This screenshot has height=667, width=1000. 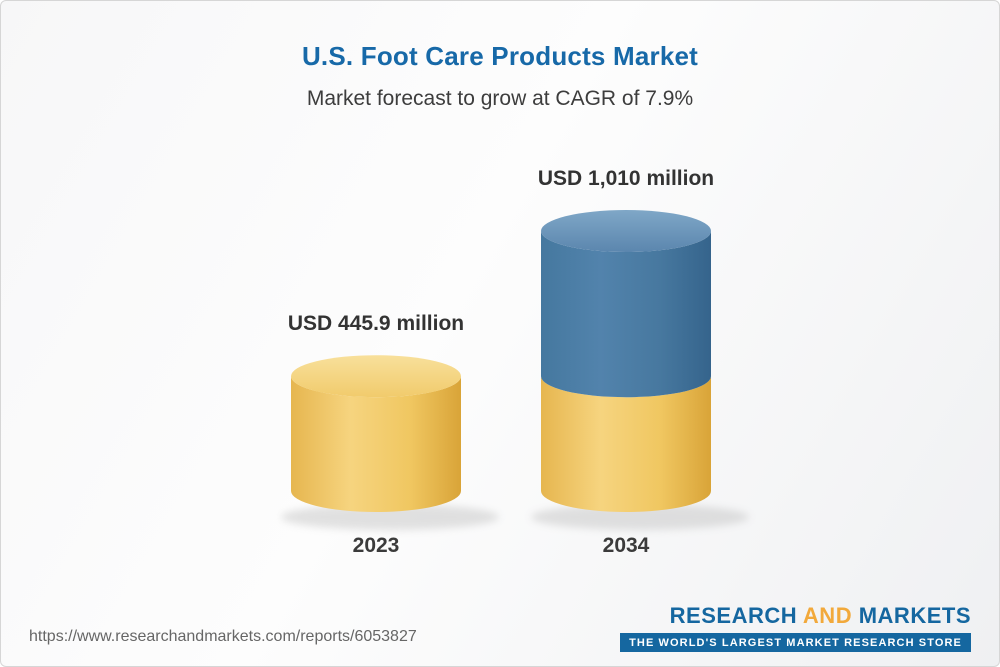 What do you see at coordinates (376, 545) in the screenshot?
I see `category-label-2023: 2023` at bounding box center [376, 545].